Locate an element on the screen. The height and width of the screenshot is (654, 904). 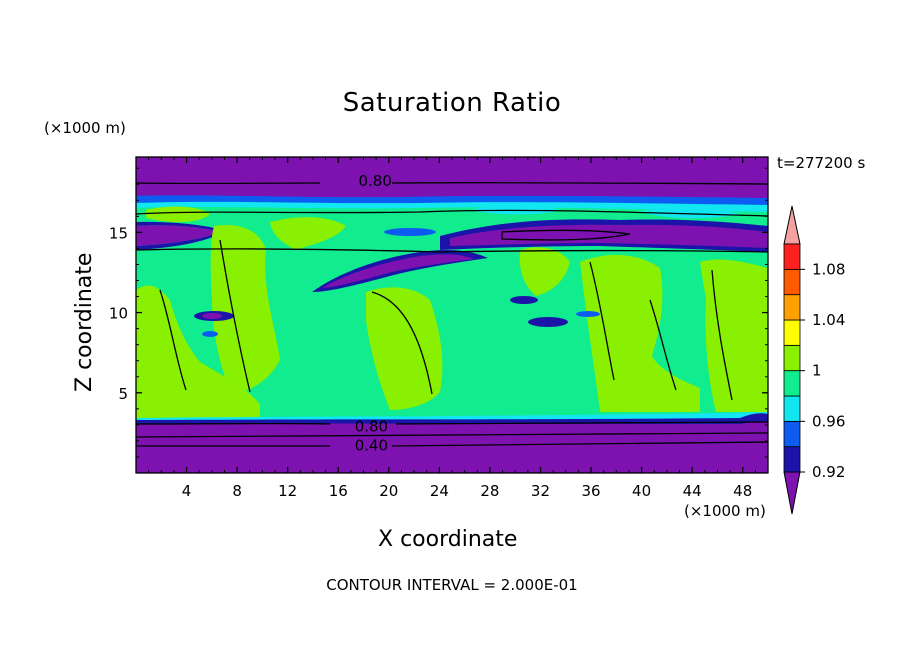
x-tick-label: 12 is located at coordinates (287, 491).